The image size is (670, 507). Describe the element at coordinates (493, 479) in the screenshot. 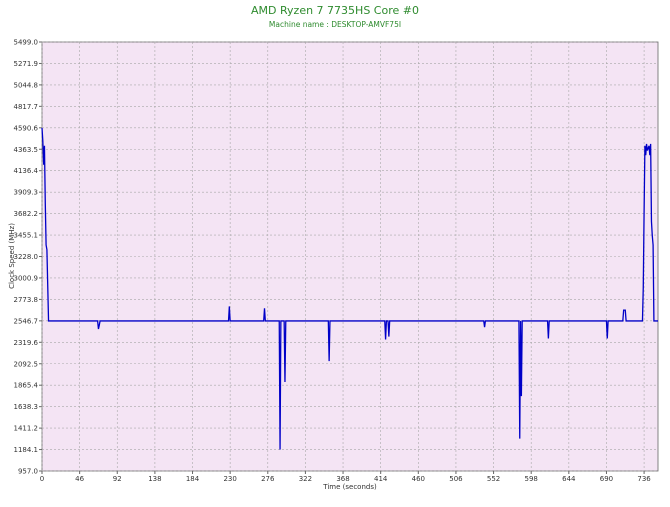

I see `x-tick-label: 552` at that location.